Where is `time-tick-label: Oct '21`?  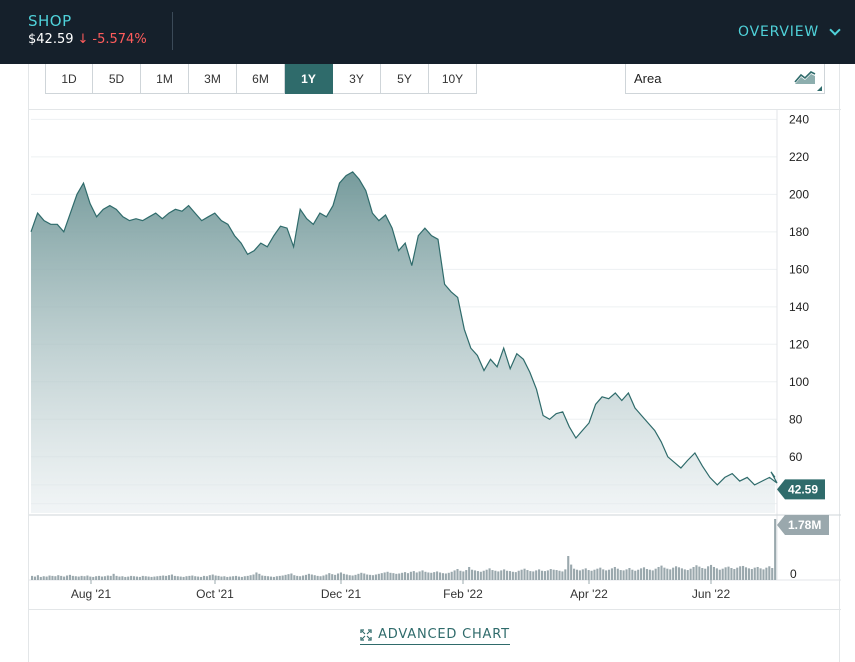 time-tick-label: Oct '21 is located at coordinates (215, 594).